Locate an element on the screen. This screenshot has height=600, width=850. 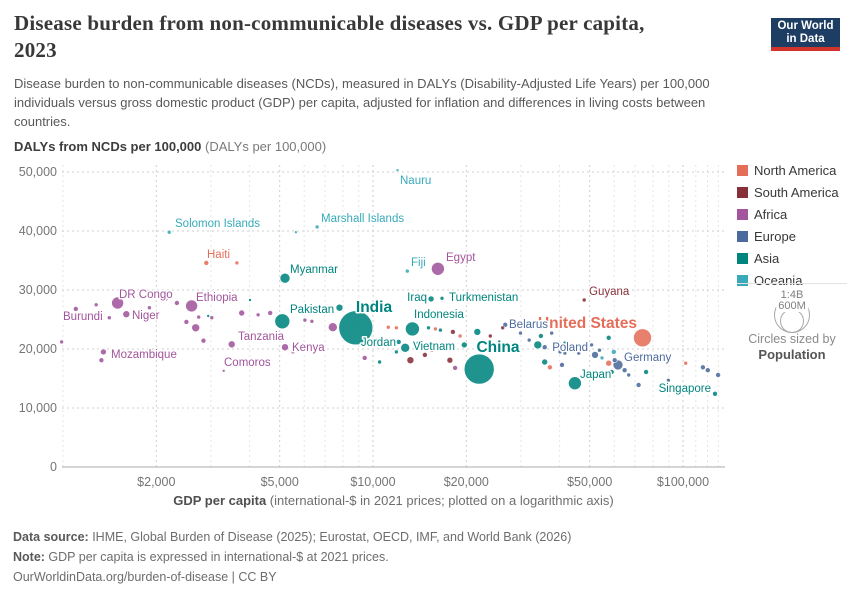
point-nauru is located at coordinates (397, 170).